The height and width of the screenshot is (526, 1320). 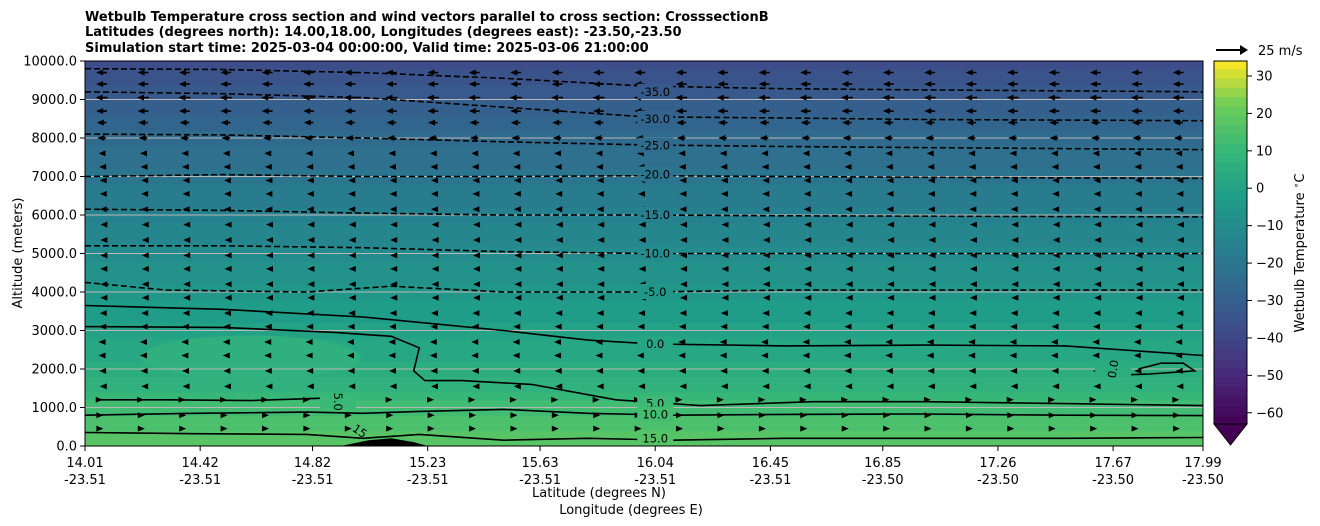 What do you see at coordinates (360, 431) in the screenshot?
I see `contour-label: 15` at bounding box center [360, 431].